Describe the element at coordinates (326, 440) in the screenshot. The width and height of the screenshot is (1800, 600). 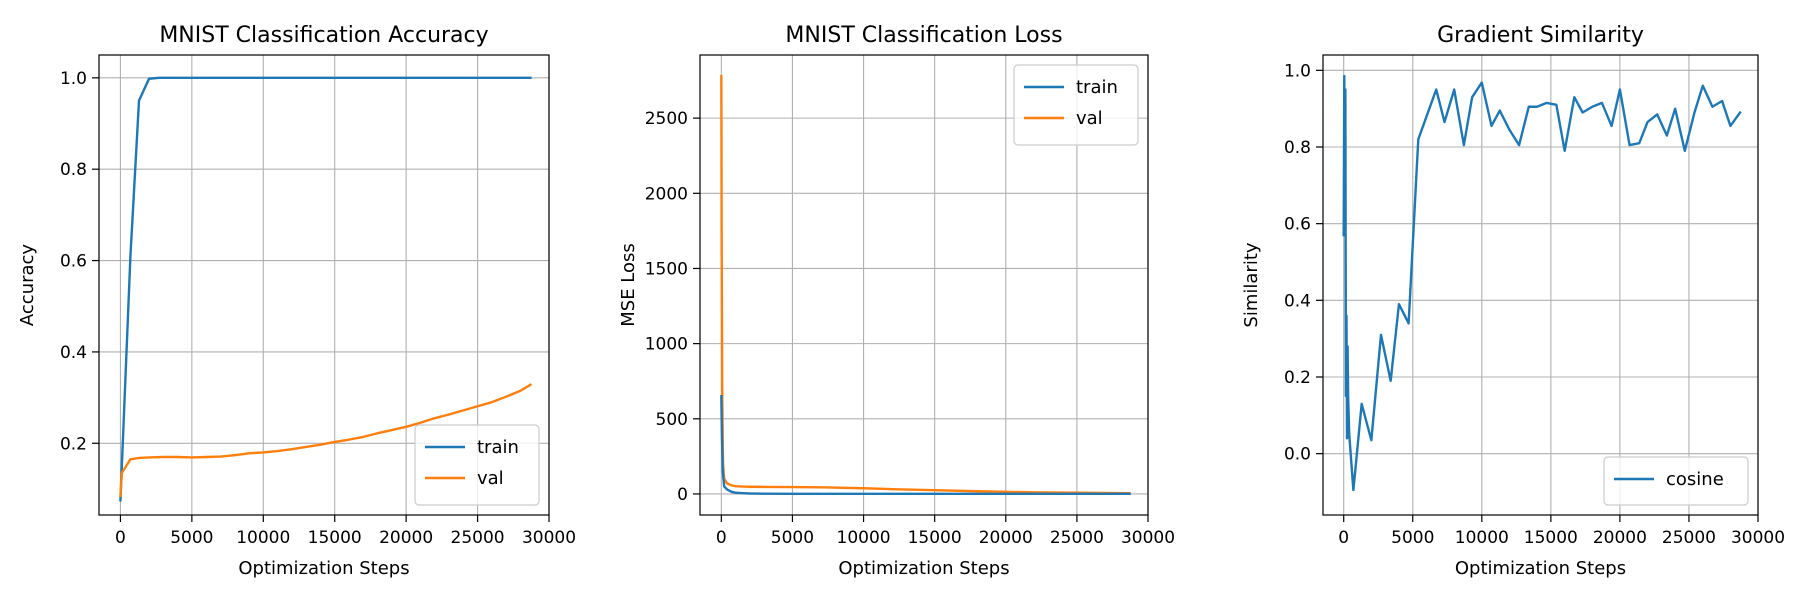
I see `series-line-val` at that location.